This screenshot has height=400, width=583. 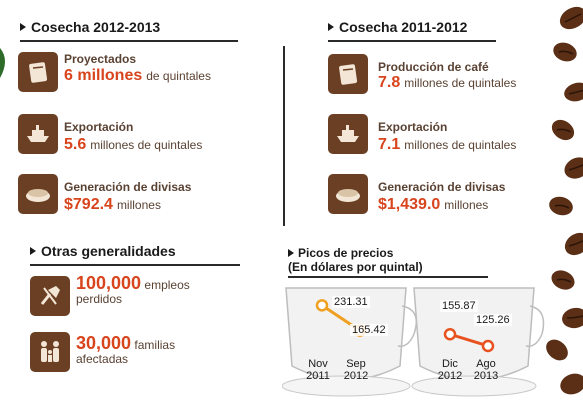 What do you see at coordinates (318, 376) in the screenshot?
I see `chart1-x-start-line2: 2011` at bounding box center [318, 376].